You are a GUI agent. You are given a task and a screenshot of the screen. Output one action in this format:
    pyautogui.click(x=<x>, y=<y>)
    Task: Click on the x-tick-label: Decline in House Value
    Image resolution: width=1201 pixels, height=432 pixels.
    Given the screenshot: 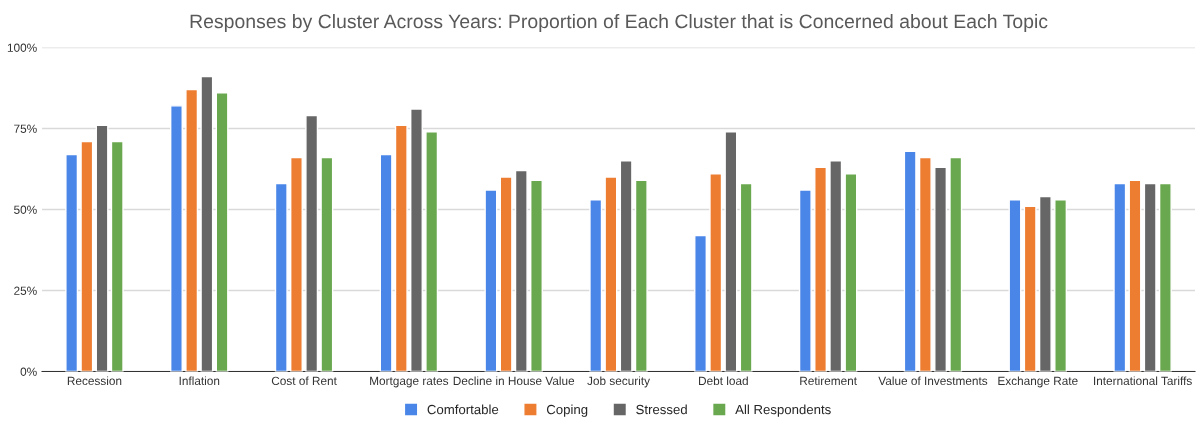 What is the action you would take?
    pyautogui.click(x=514, y=381)
    